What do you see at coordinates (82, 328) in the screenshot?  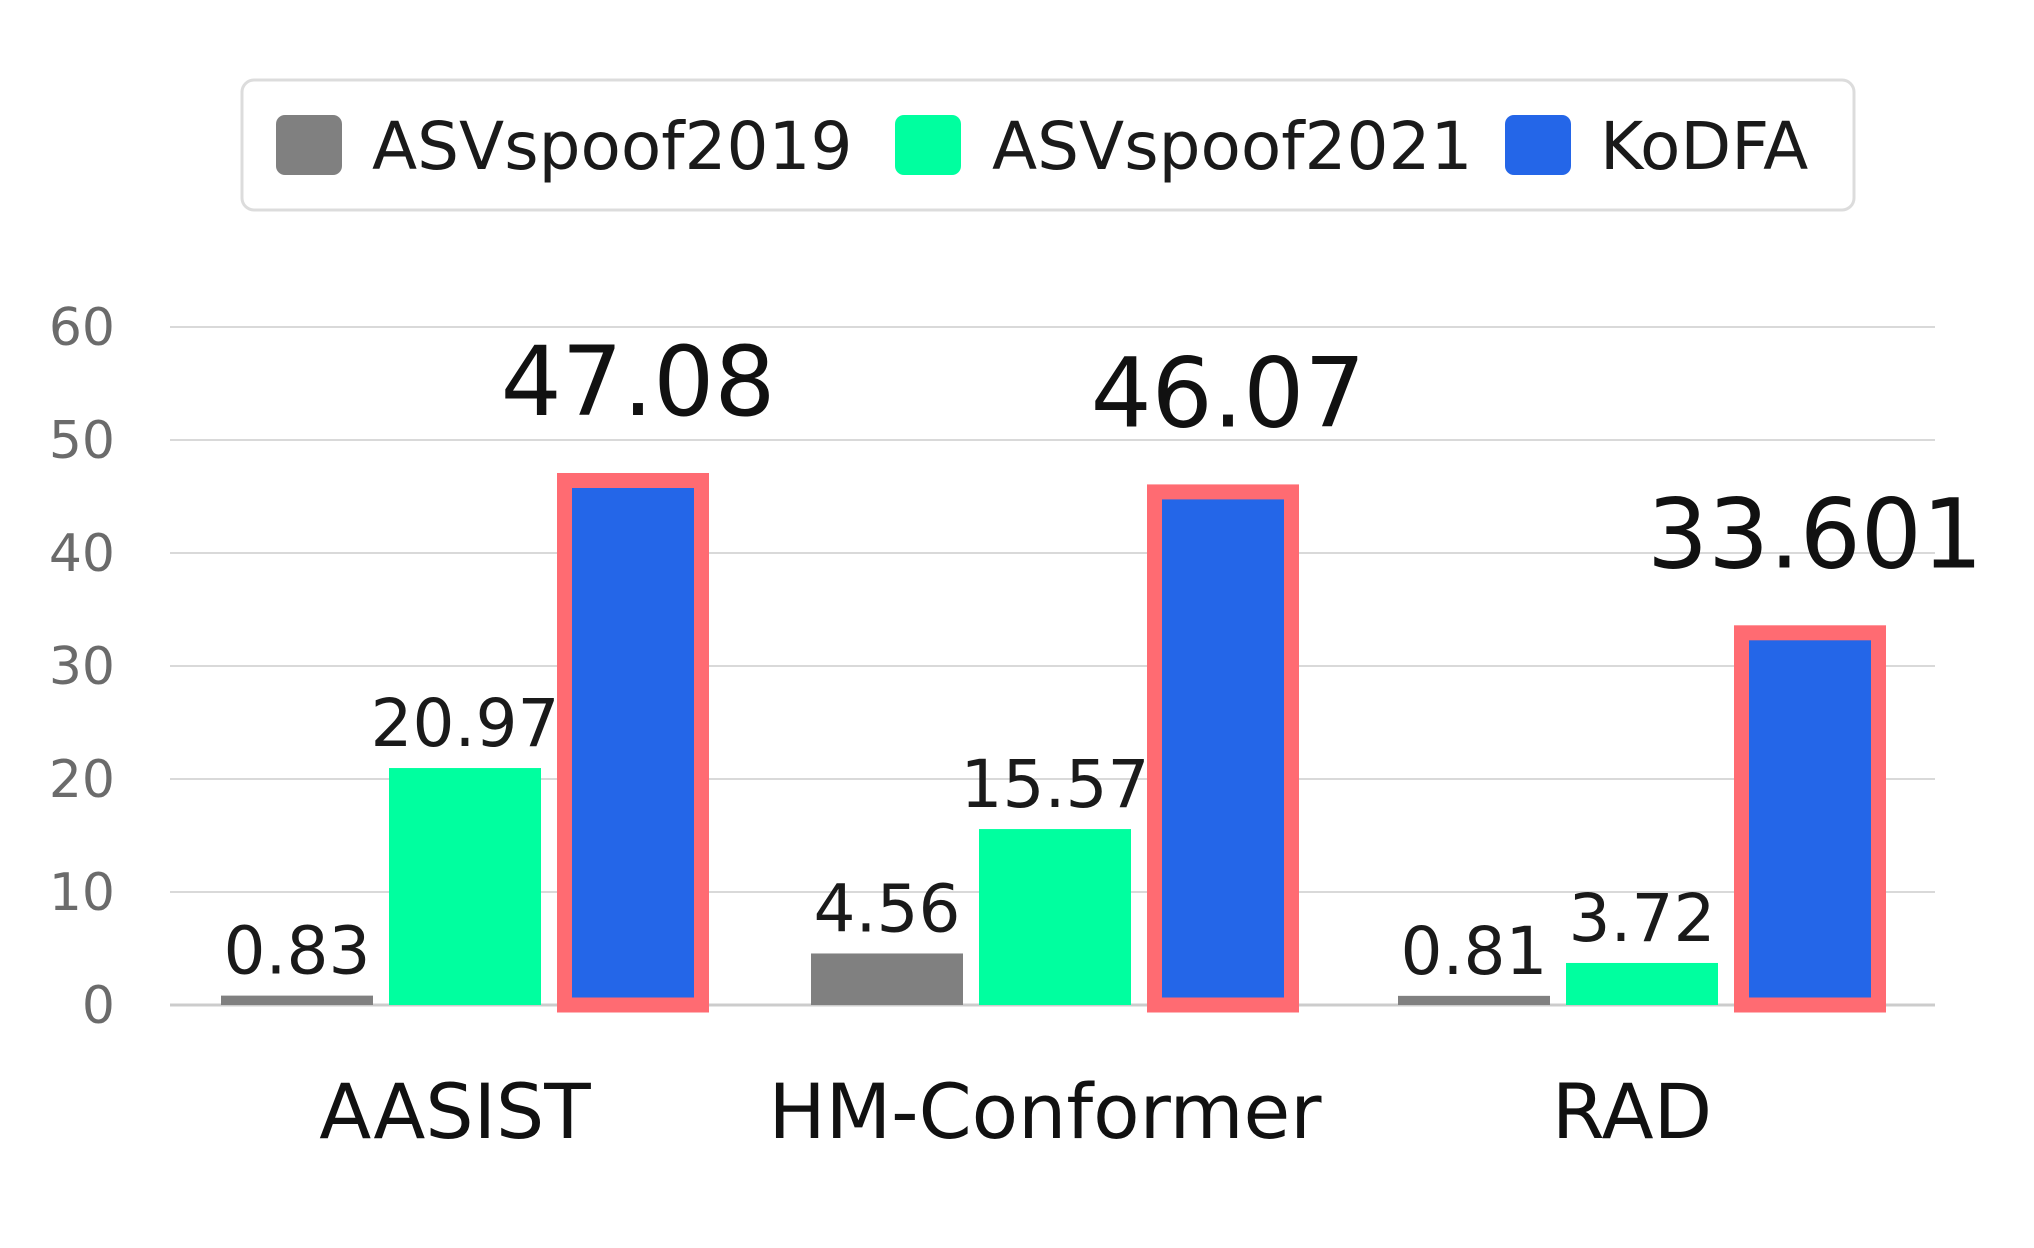 I see `y-tick-label-60: 60` at bounding box center [82, 328].